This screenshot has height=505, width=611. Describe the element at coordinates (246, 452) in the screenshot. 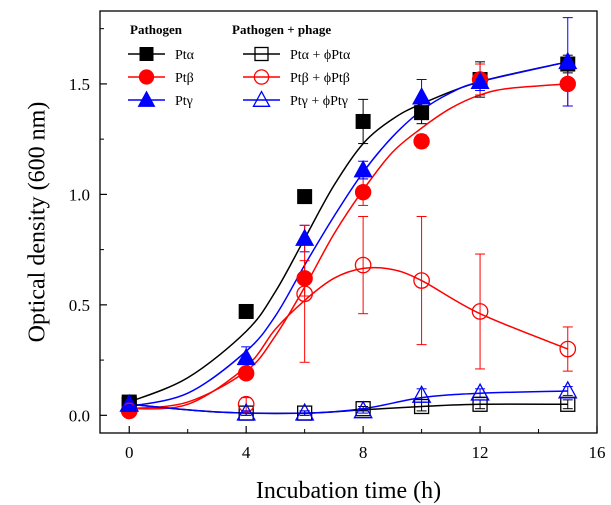

I see `x-tick-label: 4` at that location.